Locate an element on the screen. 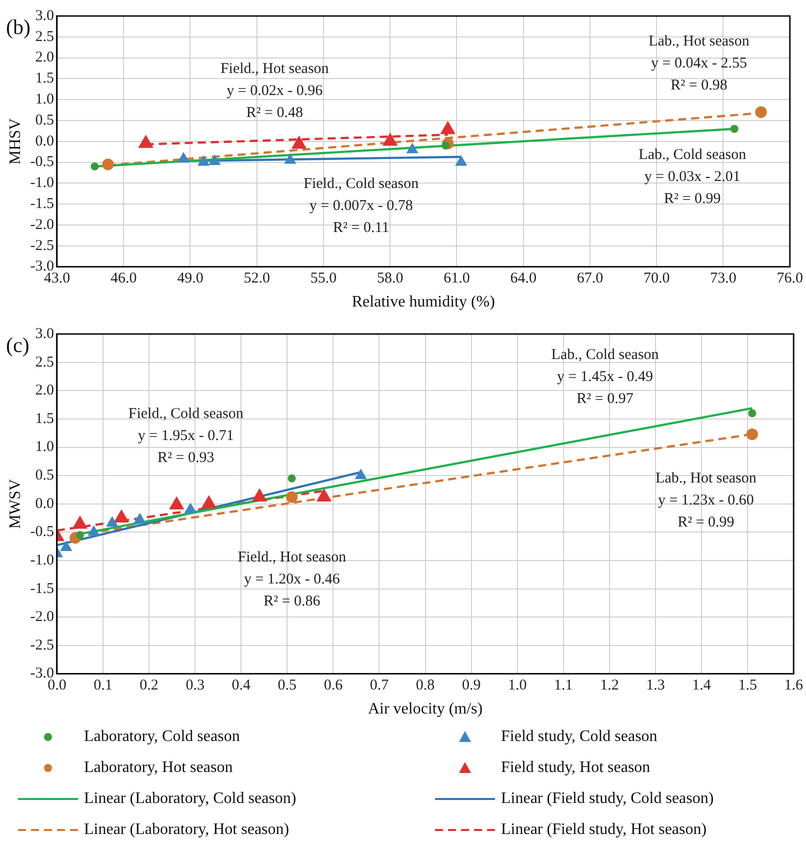 The width and height of the screenshot is (806, 859). legend-label: Laboratory, Cold season is located at coordinates (162, 737).